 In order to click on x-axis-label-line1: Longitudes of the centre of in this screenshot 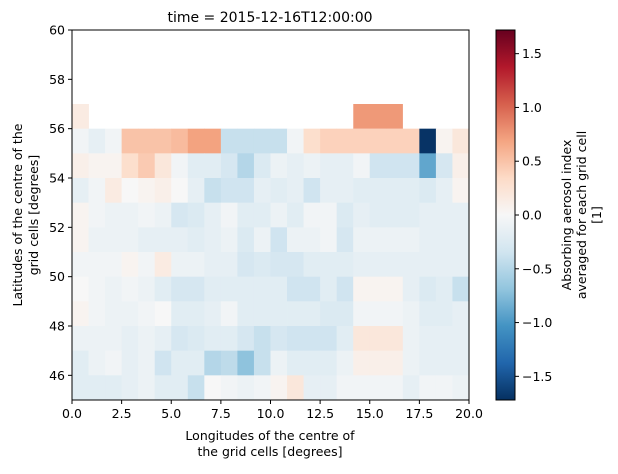, I will do `click(270, 435)`.